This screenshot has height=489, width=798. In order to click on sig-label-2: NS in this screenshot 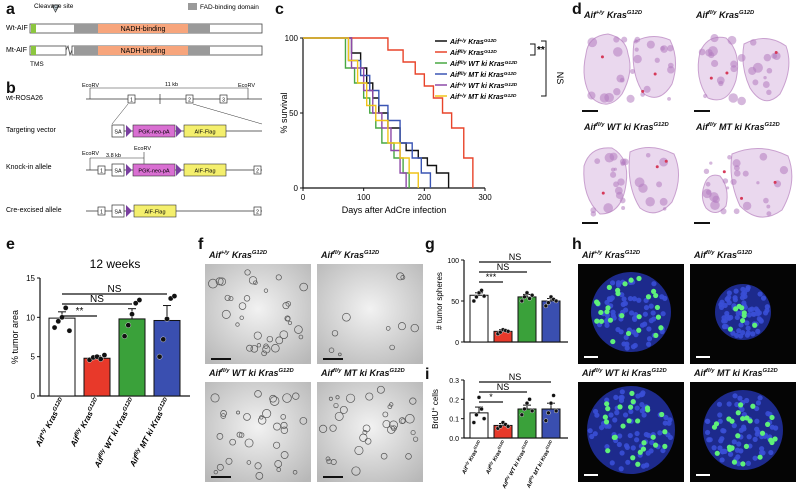, I will do `click(115, 289)`.